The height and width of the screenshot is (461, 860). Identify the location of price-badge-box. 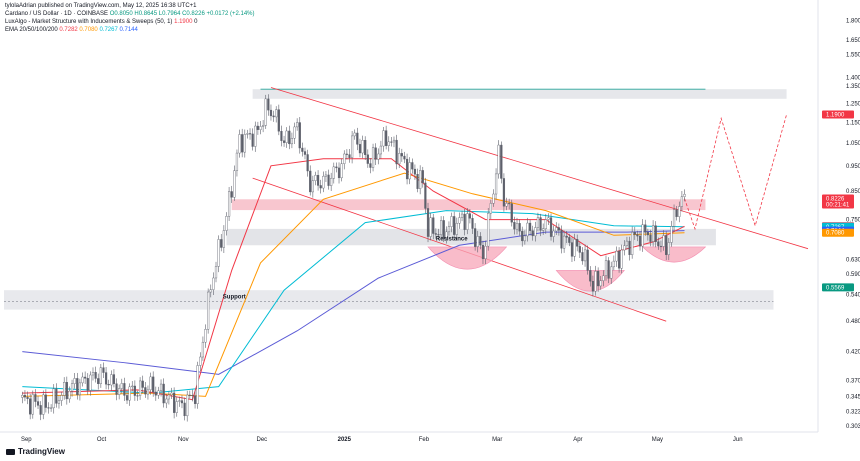
(838, 201).